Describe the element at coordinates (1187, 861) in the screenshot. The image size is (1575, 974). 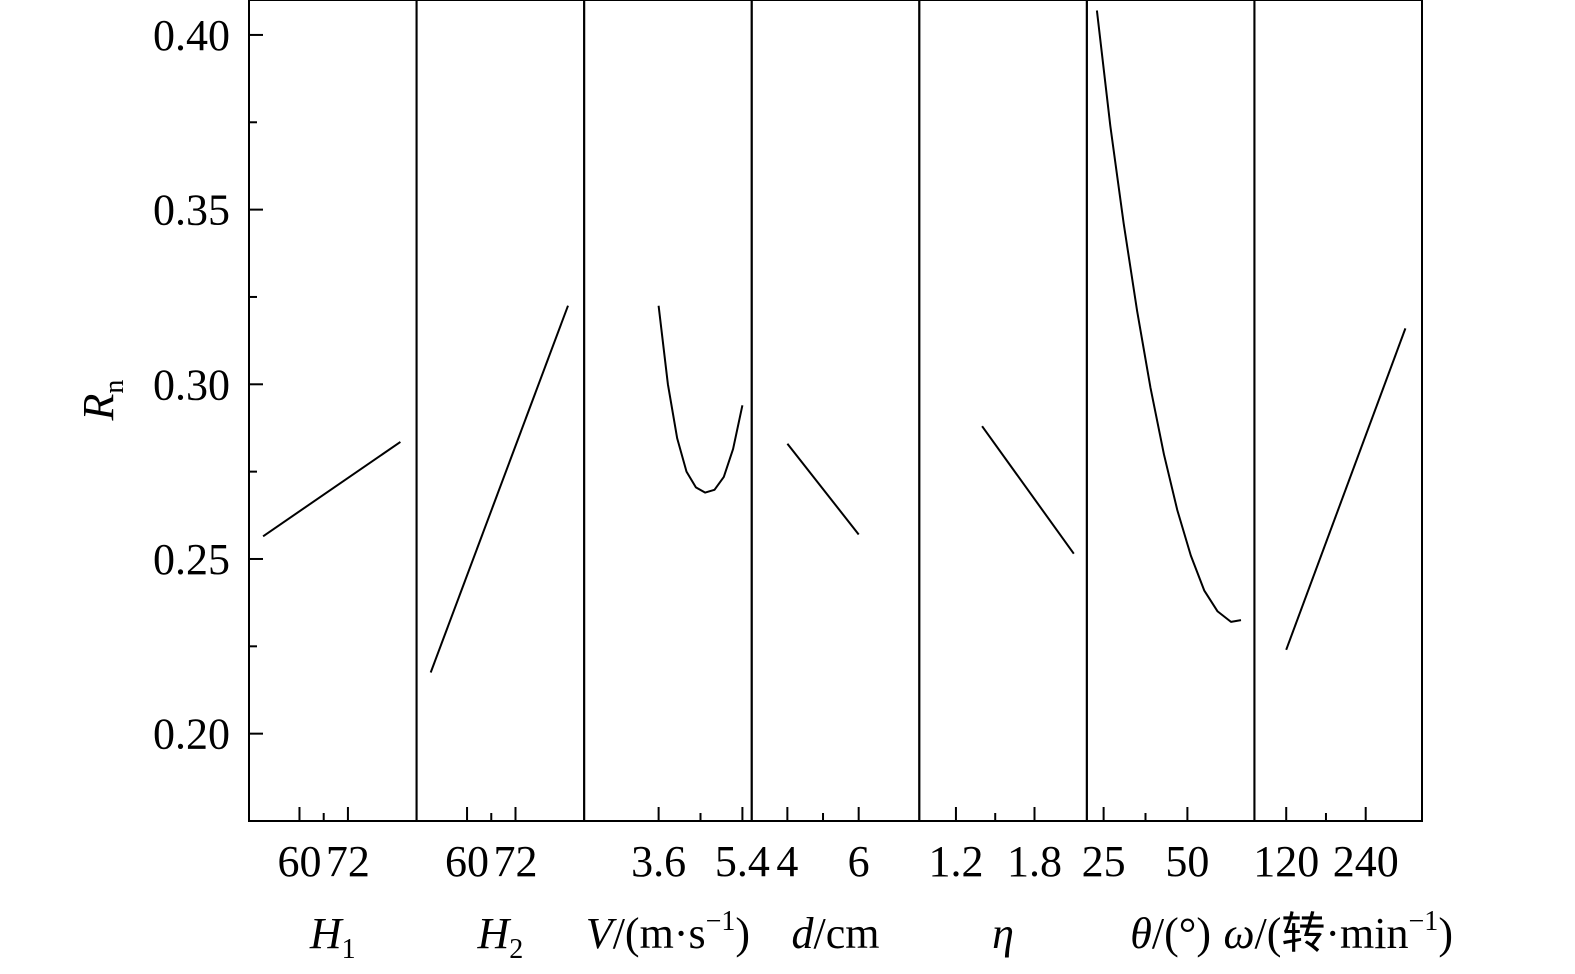
I see `x-tick-label: 50` at that location.